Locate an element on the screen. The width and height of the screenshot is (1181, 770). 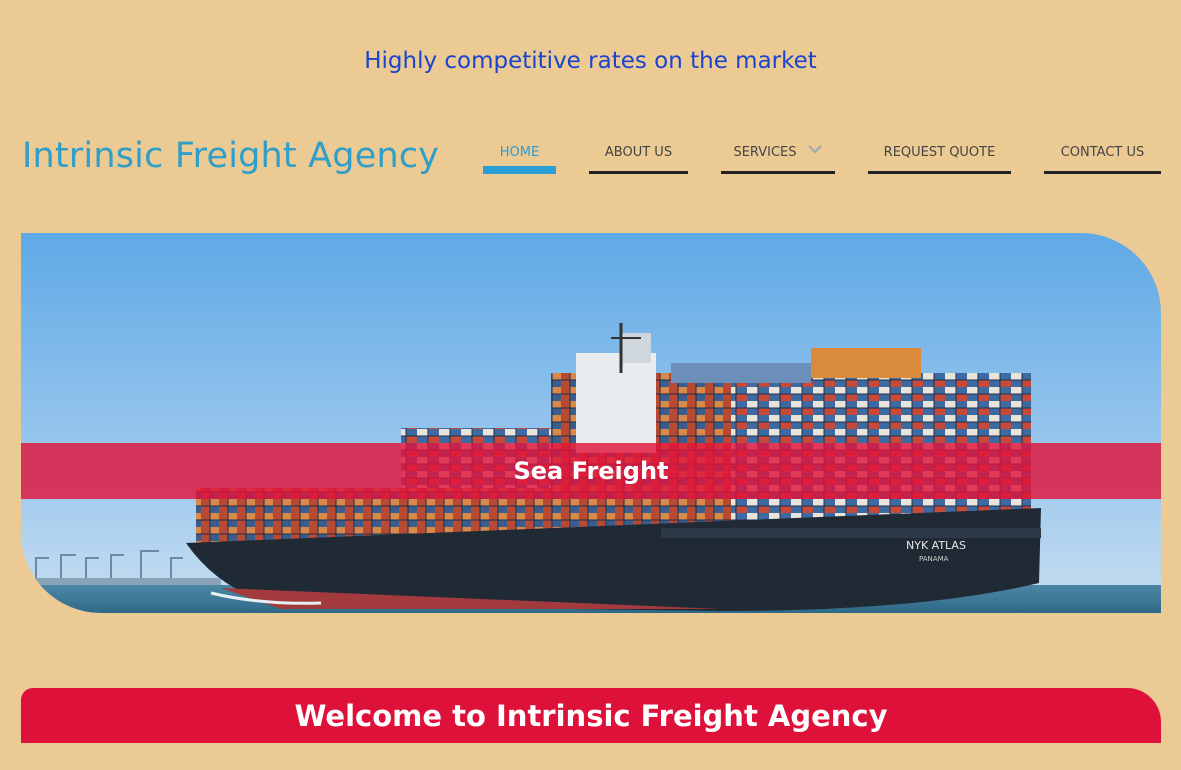
welcome-banner: Welcome to Intrinsic Freight Agency is located at coordinates (591, 715).